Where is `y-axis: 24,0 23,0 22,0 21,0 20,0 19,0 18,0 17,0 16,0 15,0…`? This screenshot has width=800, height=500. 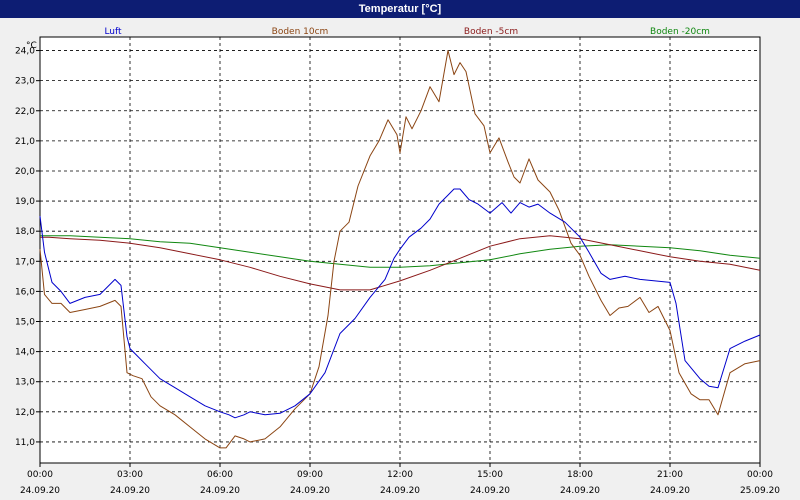 y-axis: 24,0 23,0 22,0 21,0 20,0 19,0 18,0 17,0 16,0 15,0… is located at coordinates (27, 247).